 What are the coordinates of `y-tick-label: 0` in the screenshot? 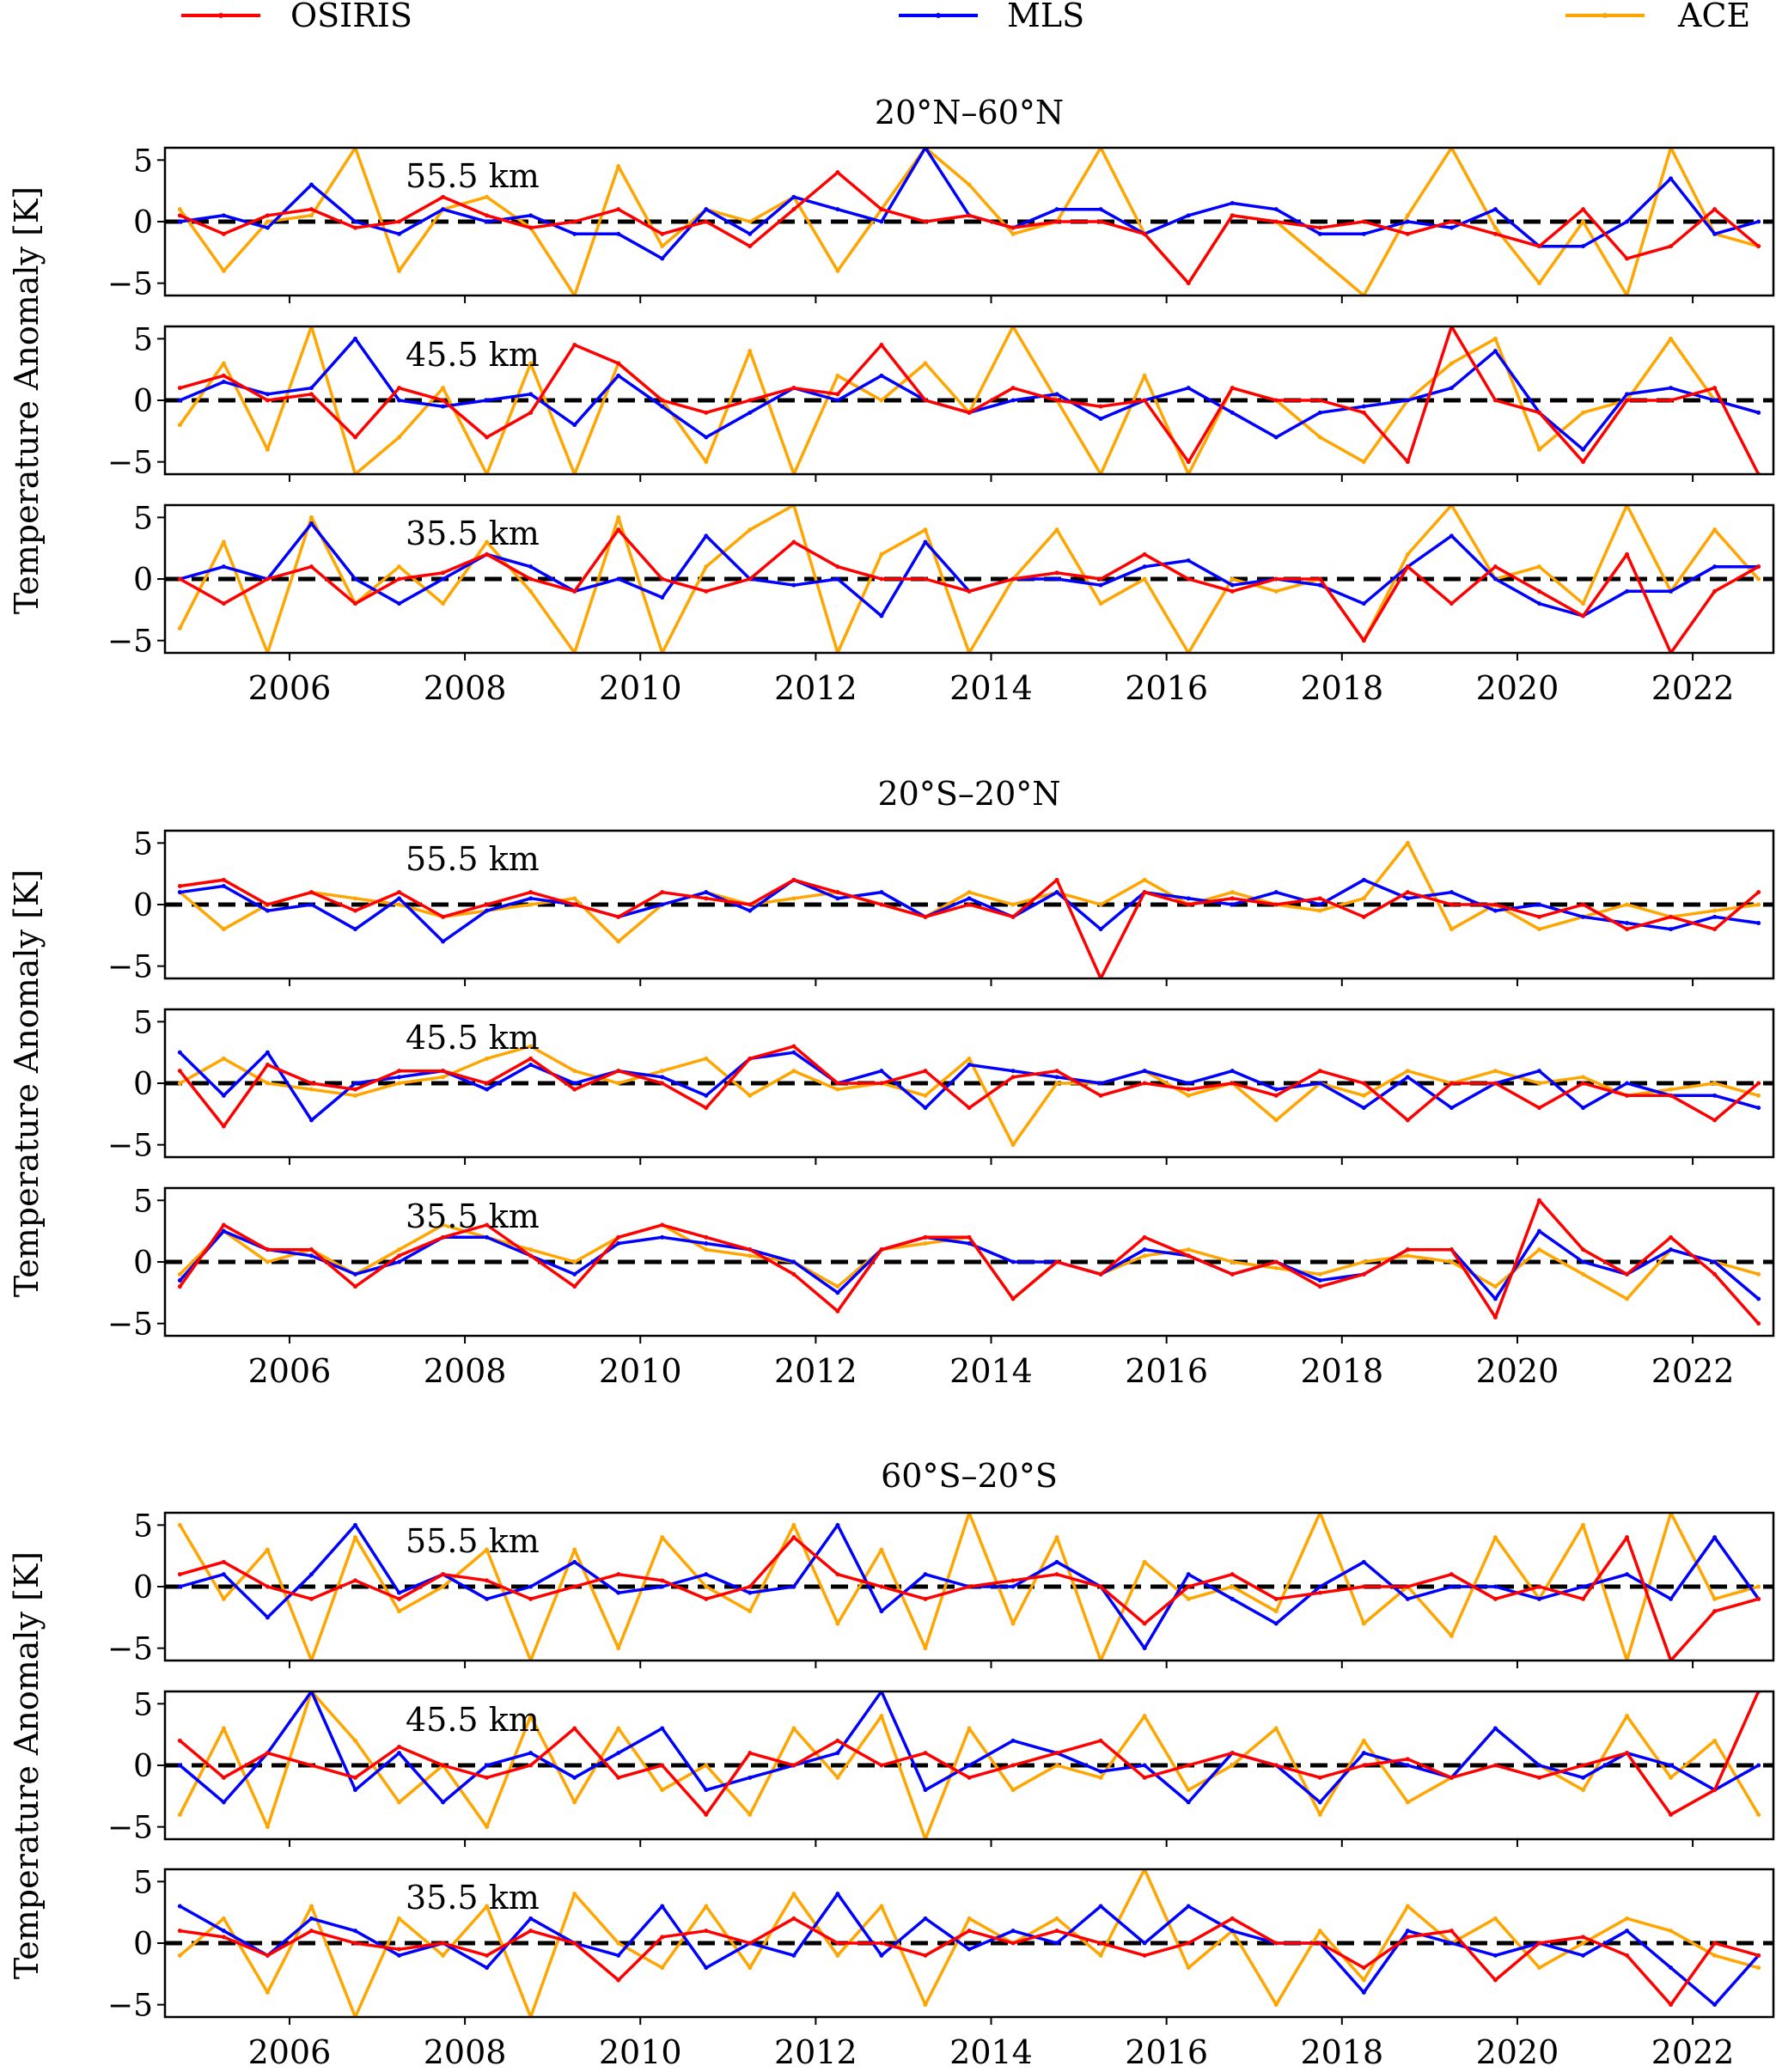 It's located at (143, 1766).